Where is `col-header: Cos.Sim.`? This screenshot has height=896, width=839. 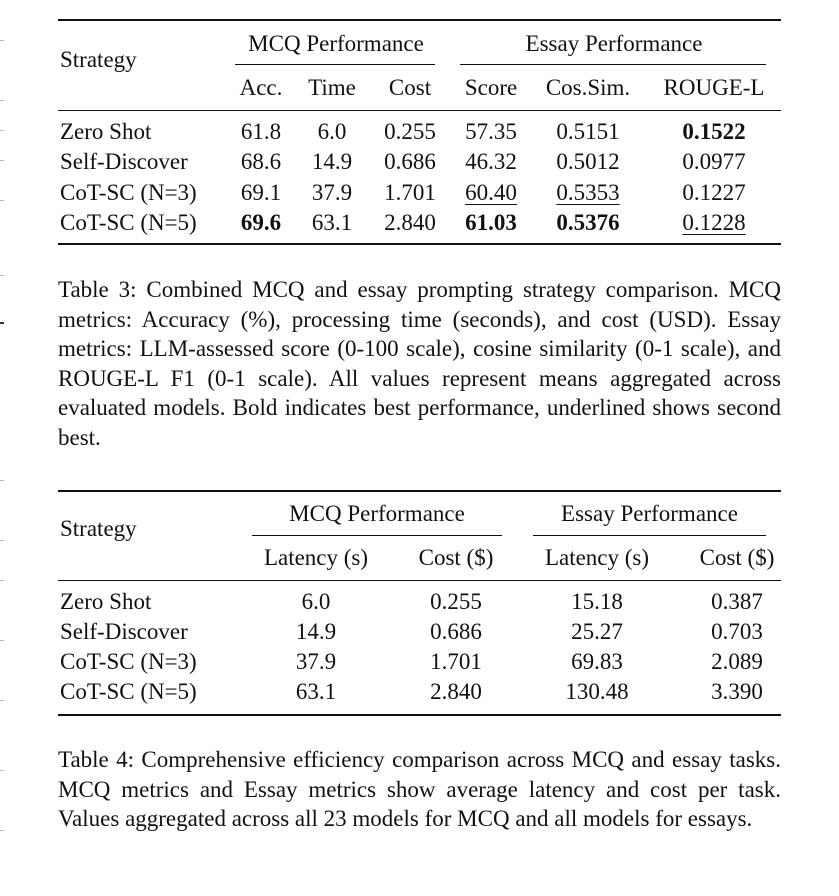 col-header: Cos.Sim. is located at coordinates (588, 87).